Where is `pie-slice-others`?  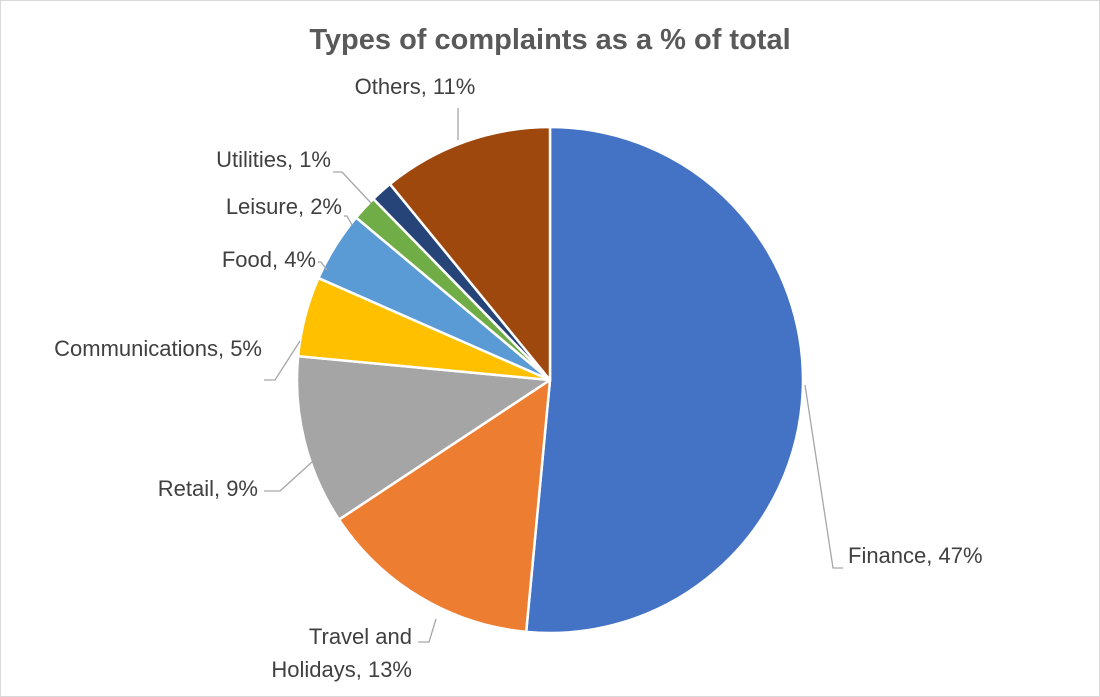 pie-slice-others is located at coordinates (470, 253).